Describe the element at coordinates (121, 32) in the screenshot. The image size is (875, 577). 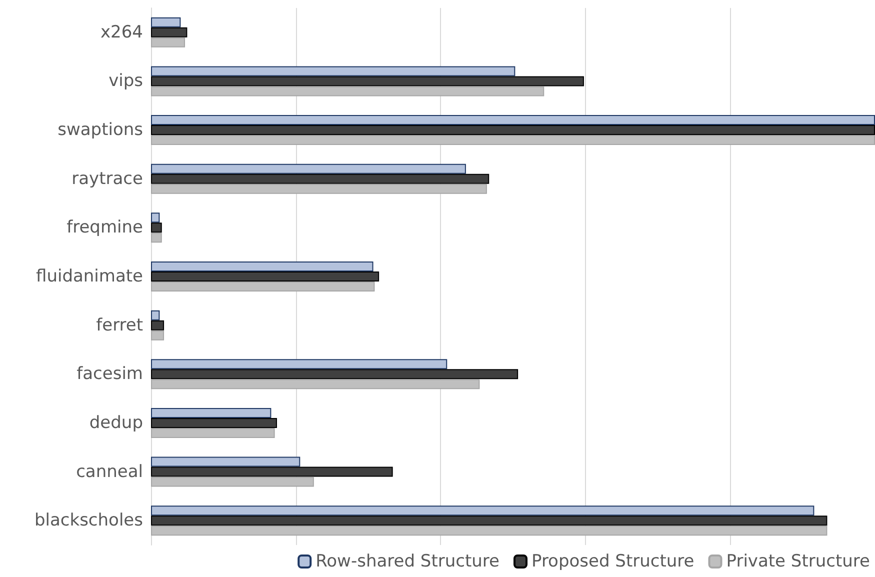
I see `y-tick-label: x264` at that location.